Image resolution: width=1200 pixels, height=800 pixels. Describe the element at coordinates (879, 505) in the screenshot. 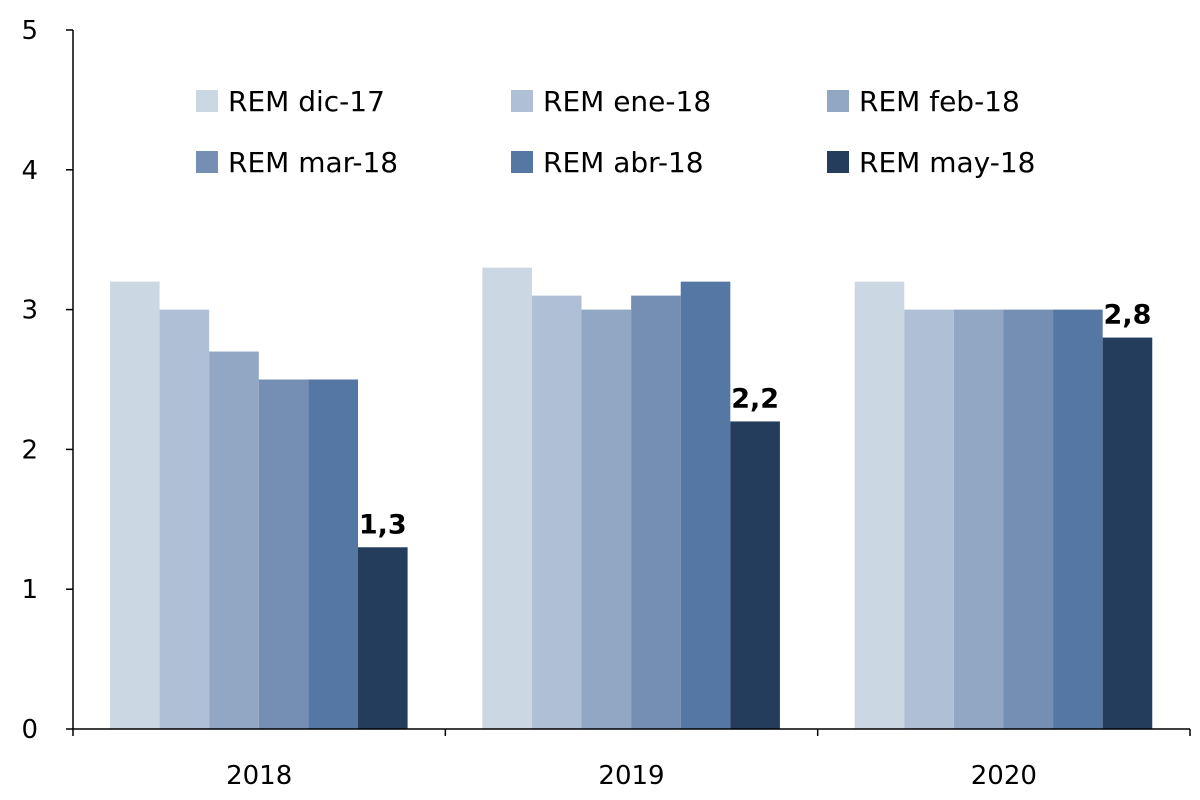

I see `bar-rem-dic-17-2020` at that location.